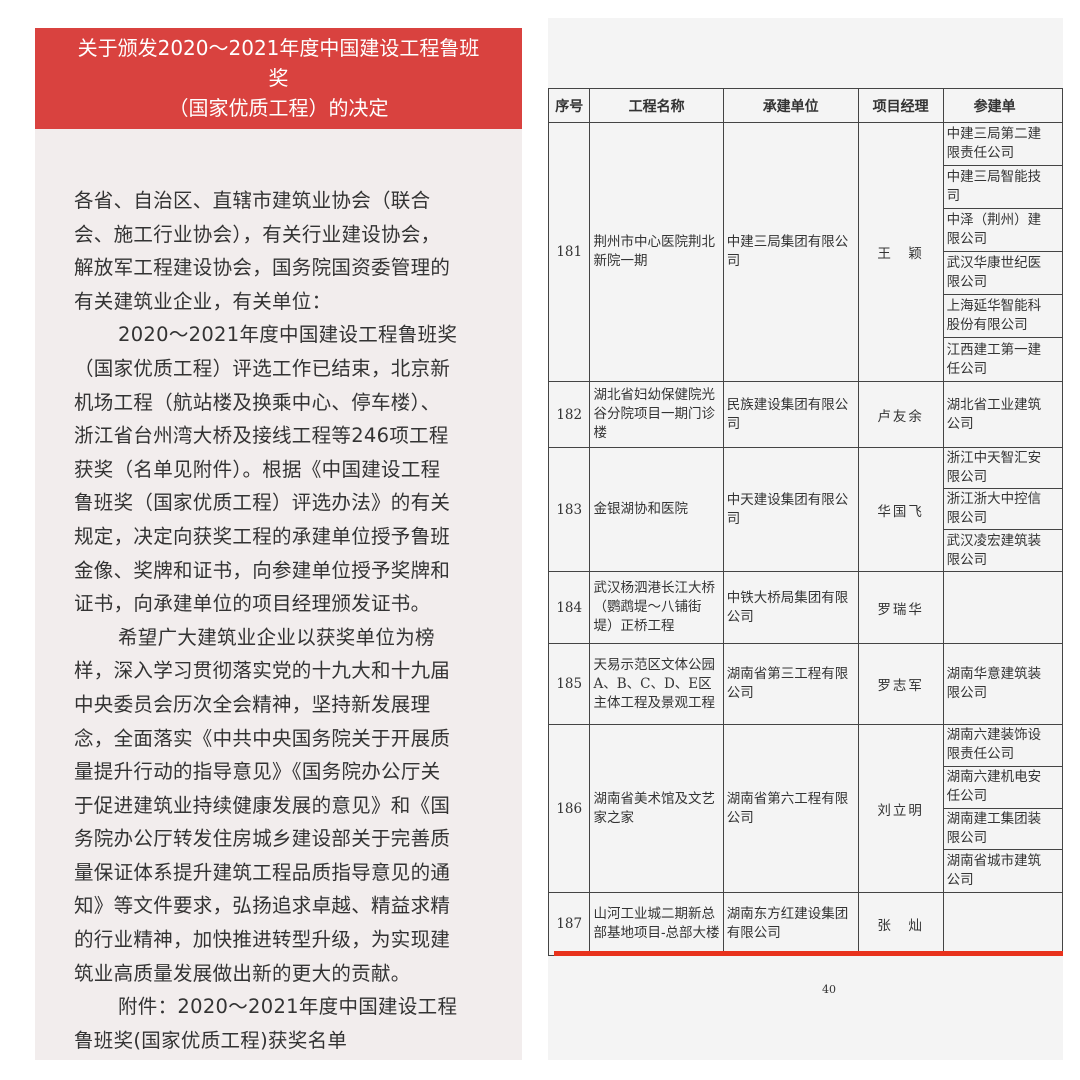 This screenshot has height=1080, width=1080. What do you see at coordinates (994, 861) in the screenshot?
I see `participant-line: 湖南省城市建筑` at bounding box center [994, 861].